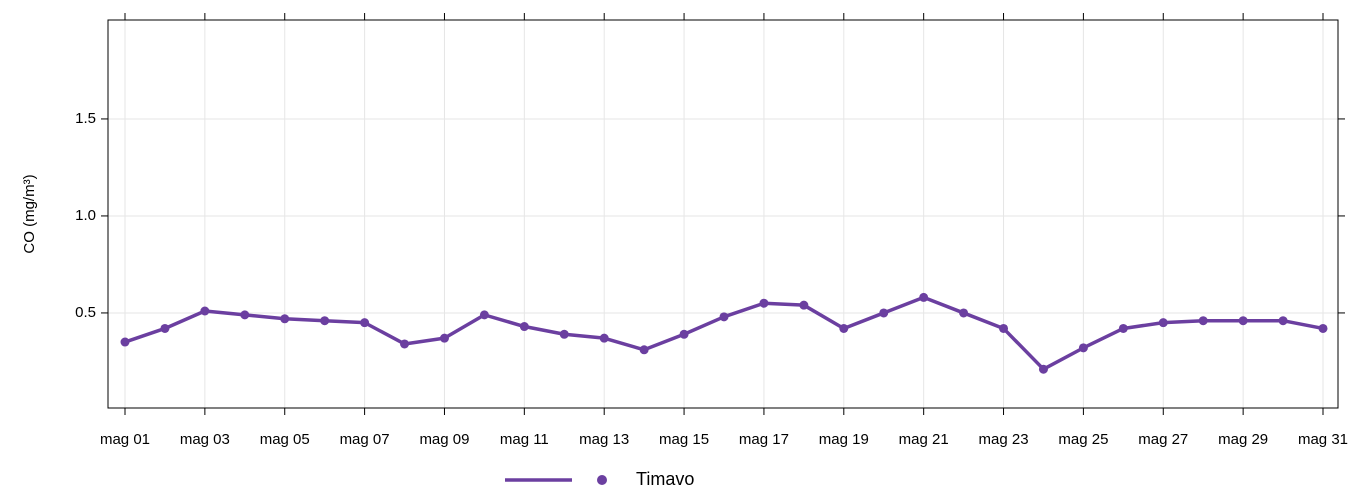 The image size is (1354, 488). I want to click on y-axis-label: CO (mg/m³), so click(29, 213).